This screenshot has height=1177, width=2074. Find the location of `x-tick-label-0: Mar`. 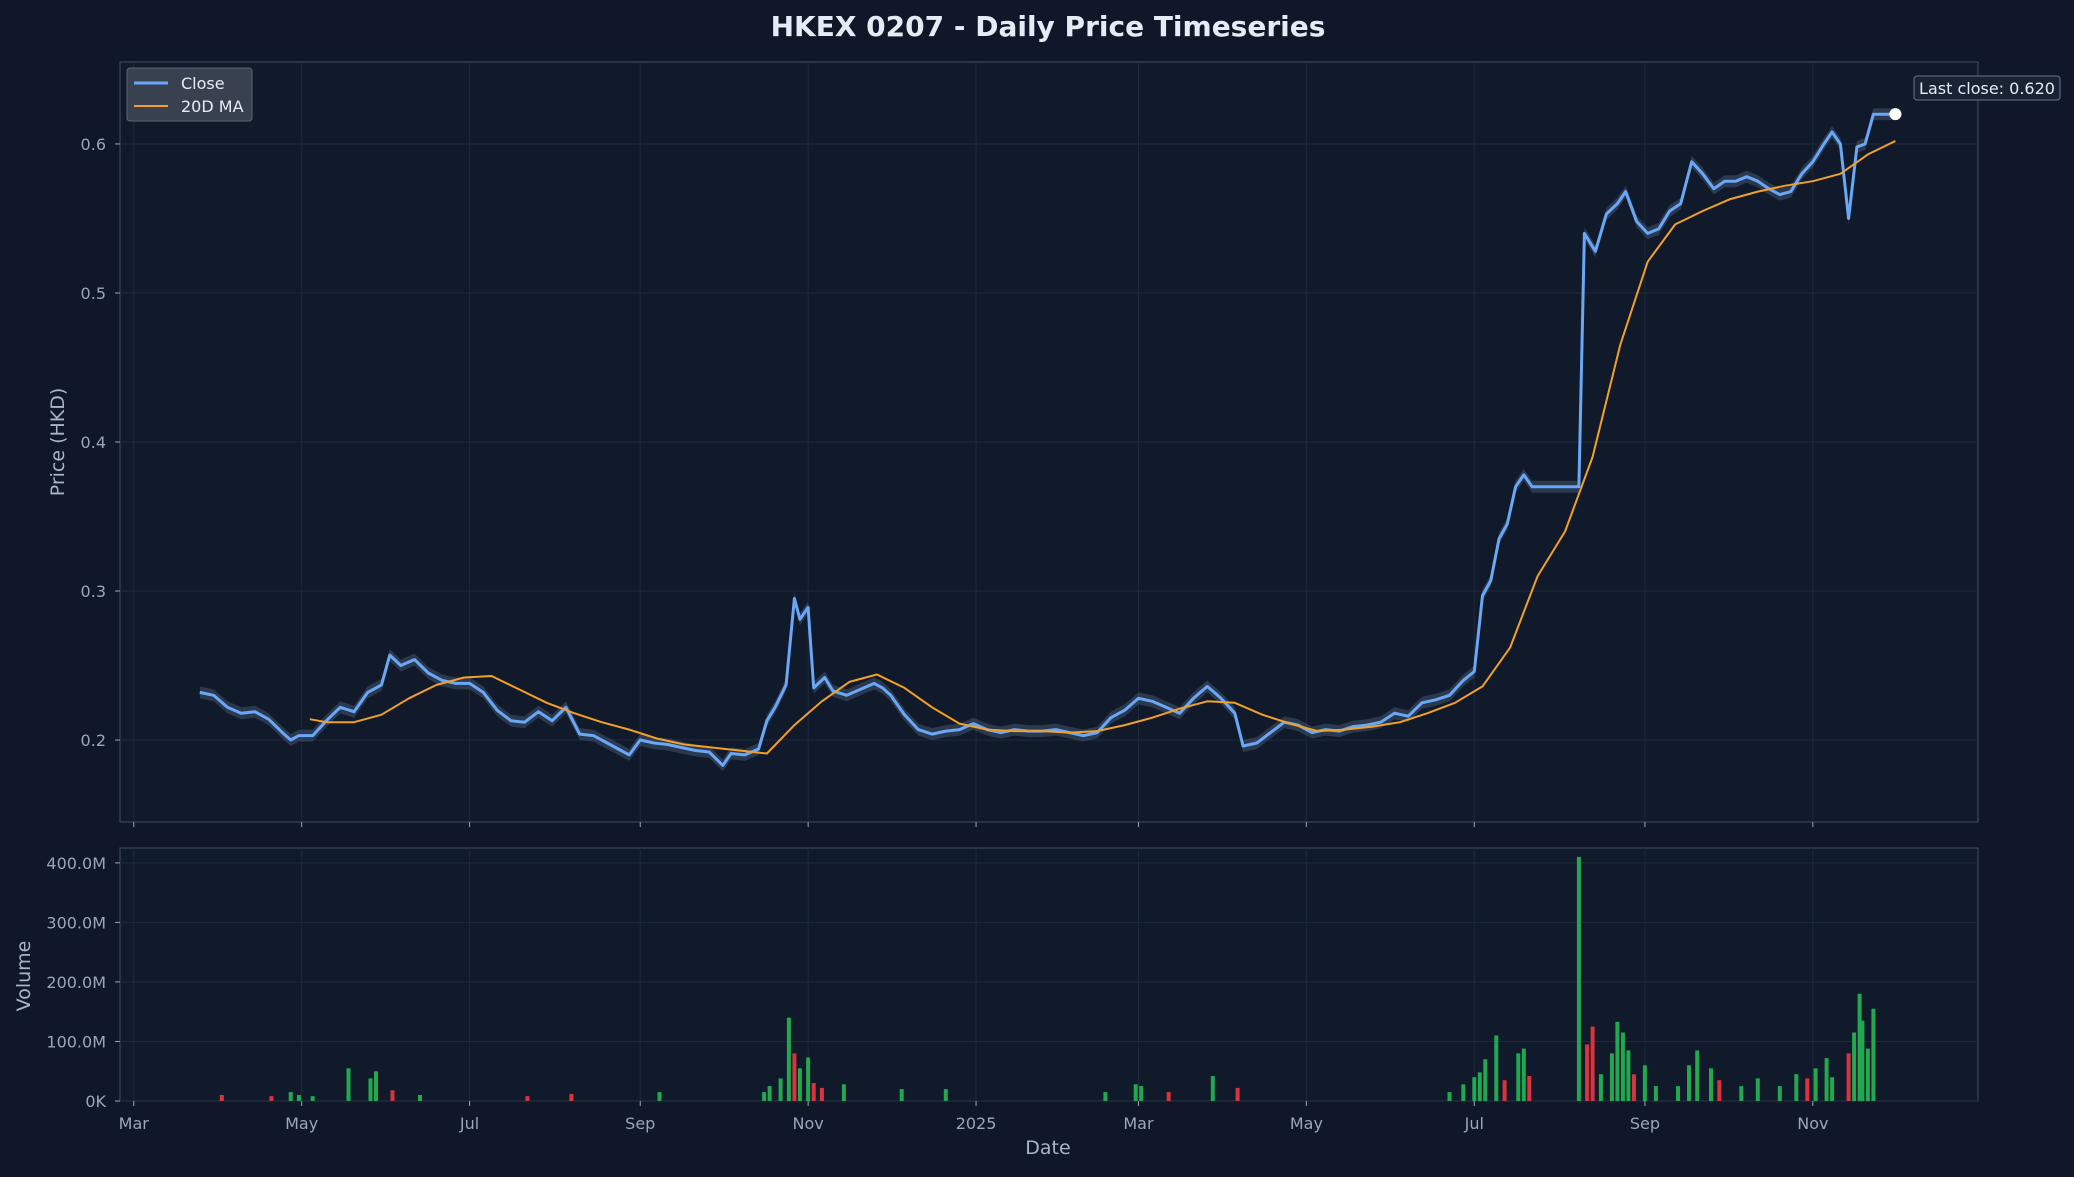

x-tick-label-0: Mar is located at coordinates (134, 1123).